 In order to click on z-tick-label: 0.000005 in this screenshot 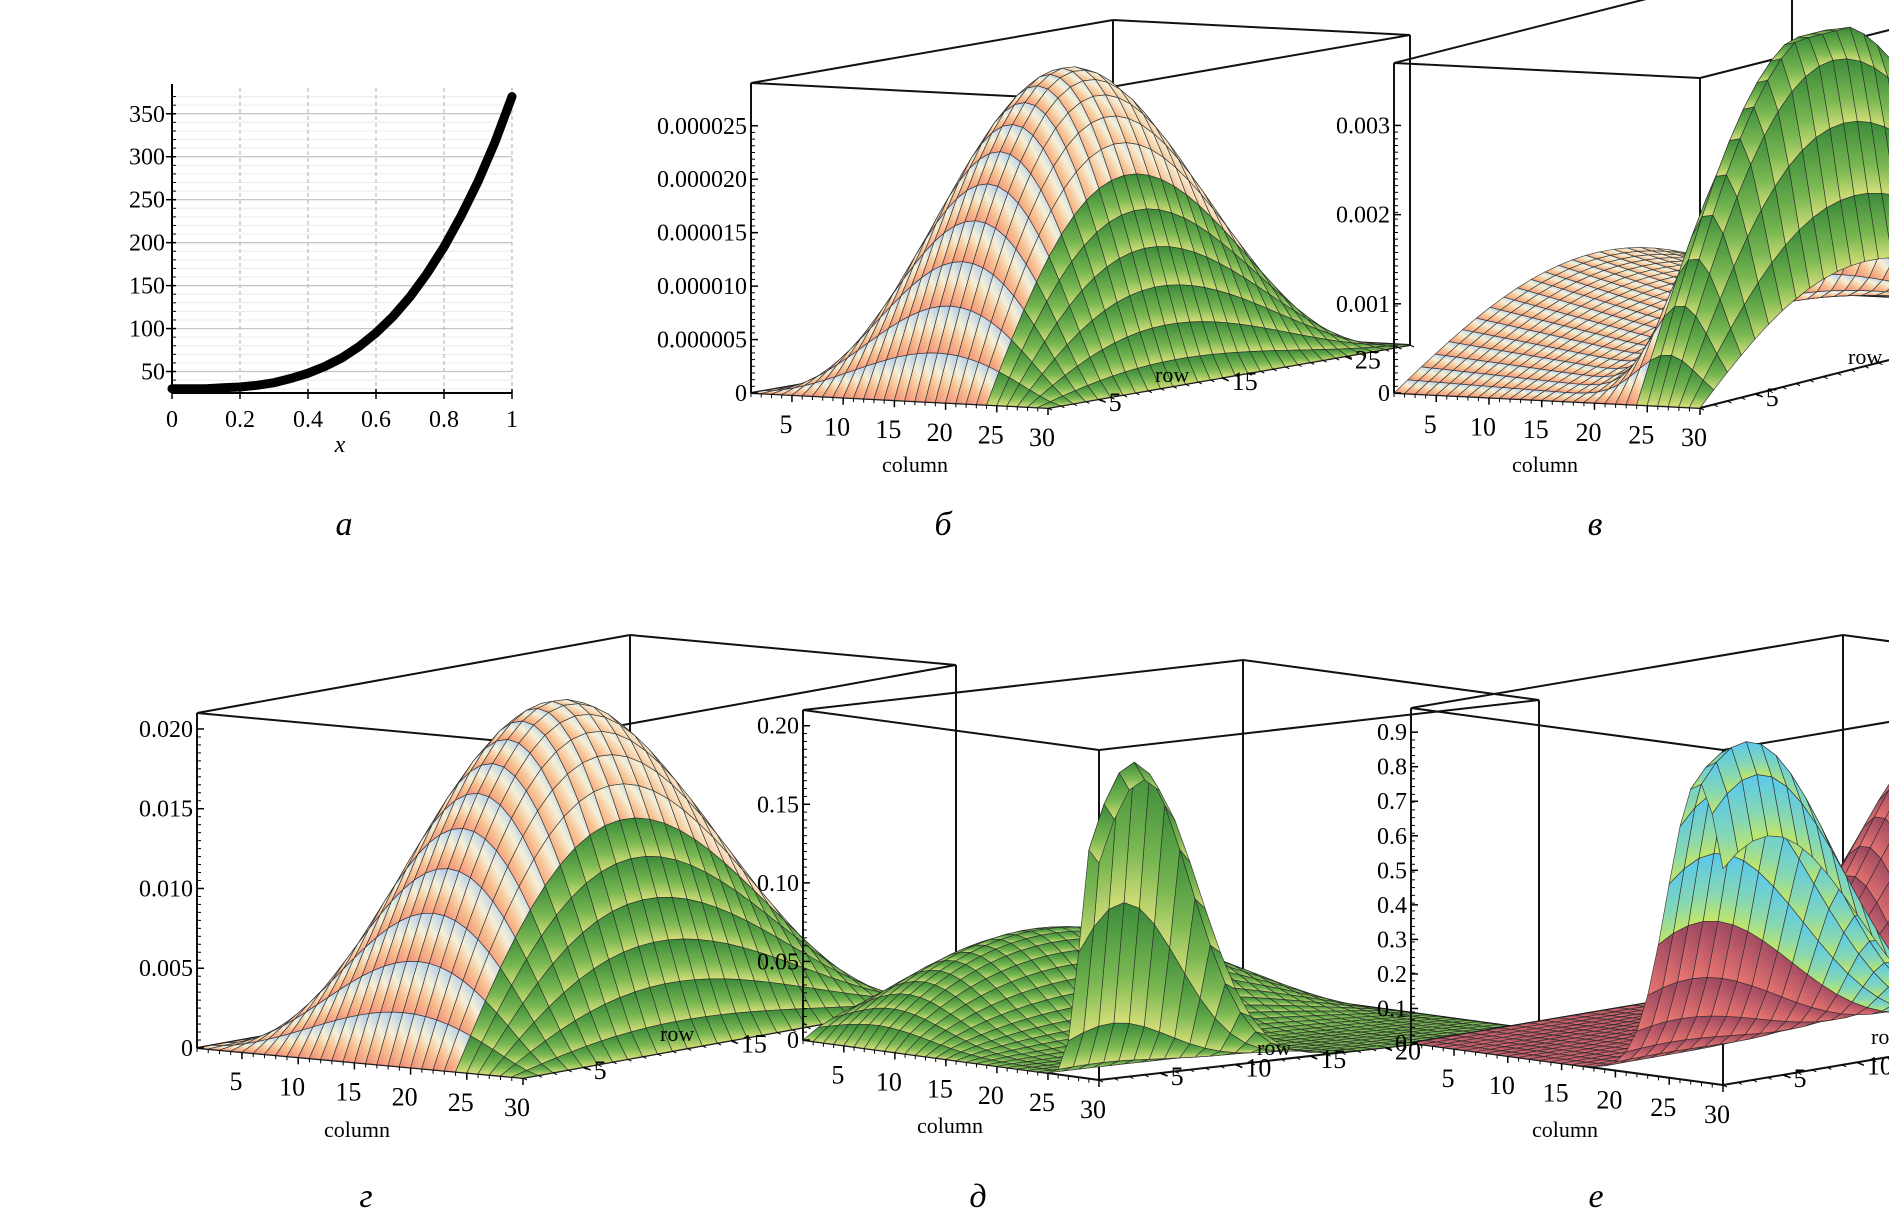, I will do `click(702, 341)`.